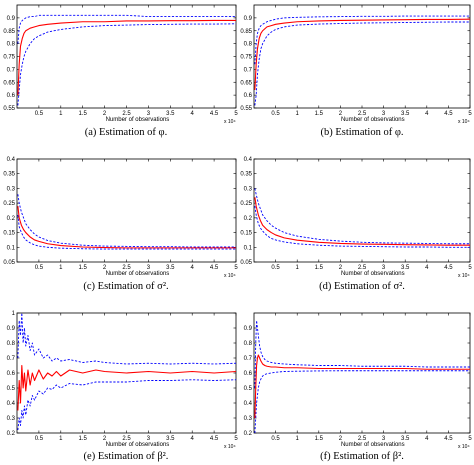 The width and height of the screenshot is (474, 465). What do you see at coordinates (9, 263) in the screenshot?
I see `y-tick-label: 0.05` at bounding box center [9, 263].